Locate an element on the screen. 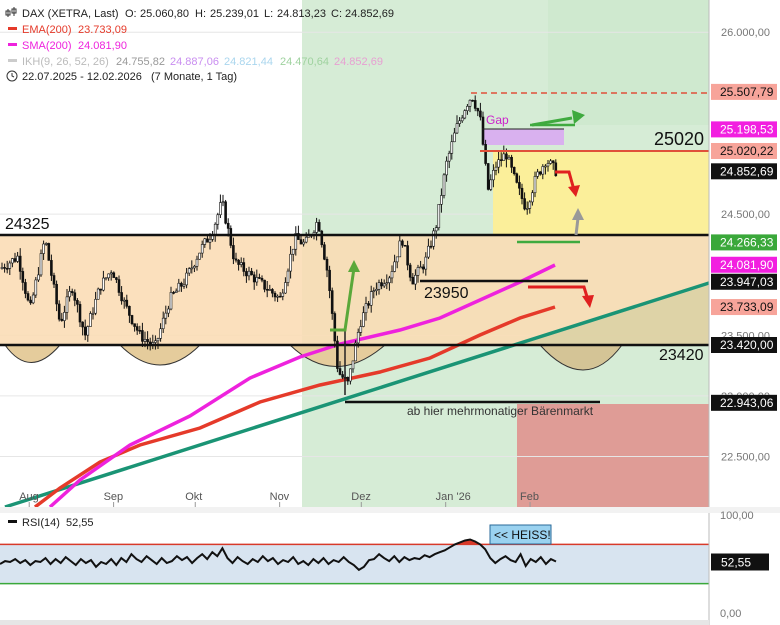 The height and width of the screenshot is (625, 780). arrow-up-green-left is located at coordinates (343, 299).